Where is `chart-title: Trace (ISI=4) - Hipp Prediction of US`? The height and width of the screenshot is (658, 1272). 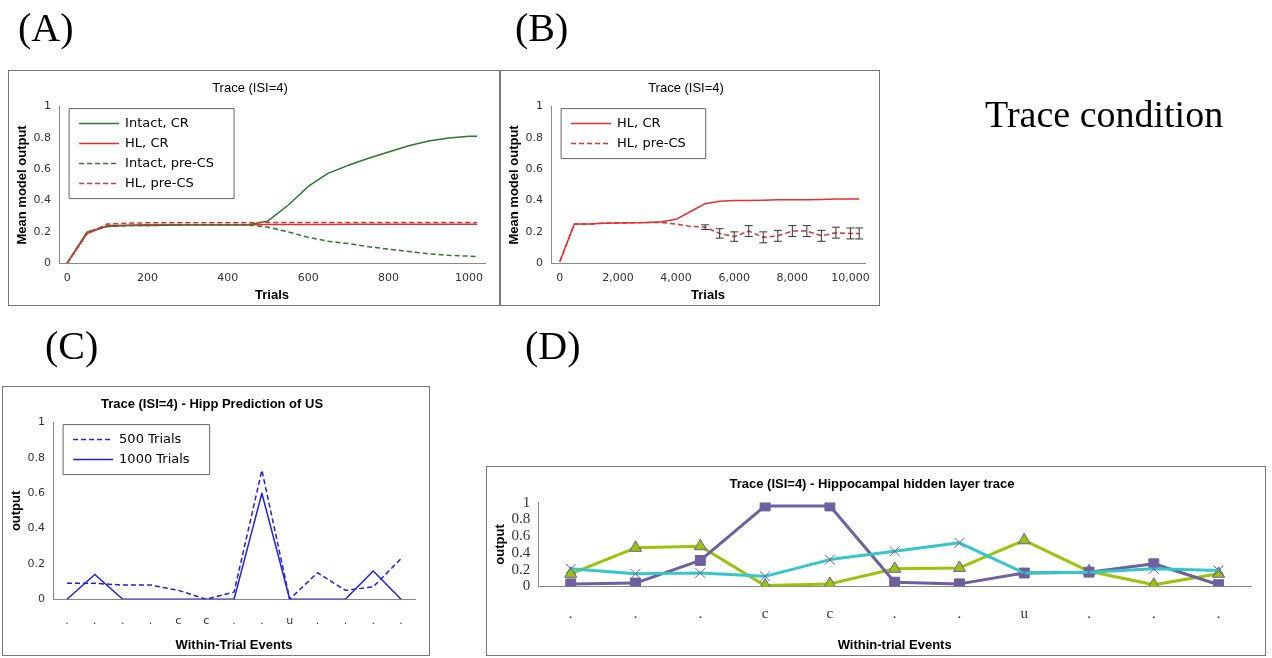 chart-title: Trace (ISI=4) - Hipp Prediction of US is located at coordinates (212, 404).